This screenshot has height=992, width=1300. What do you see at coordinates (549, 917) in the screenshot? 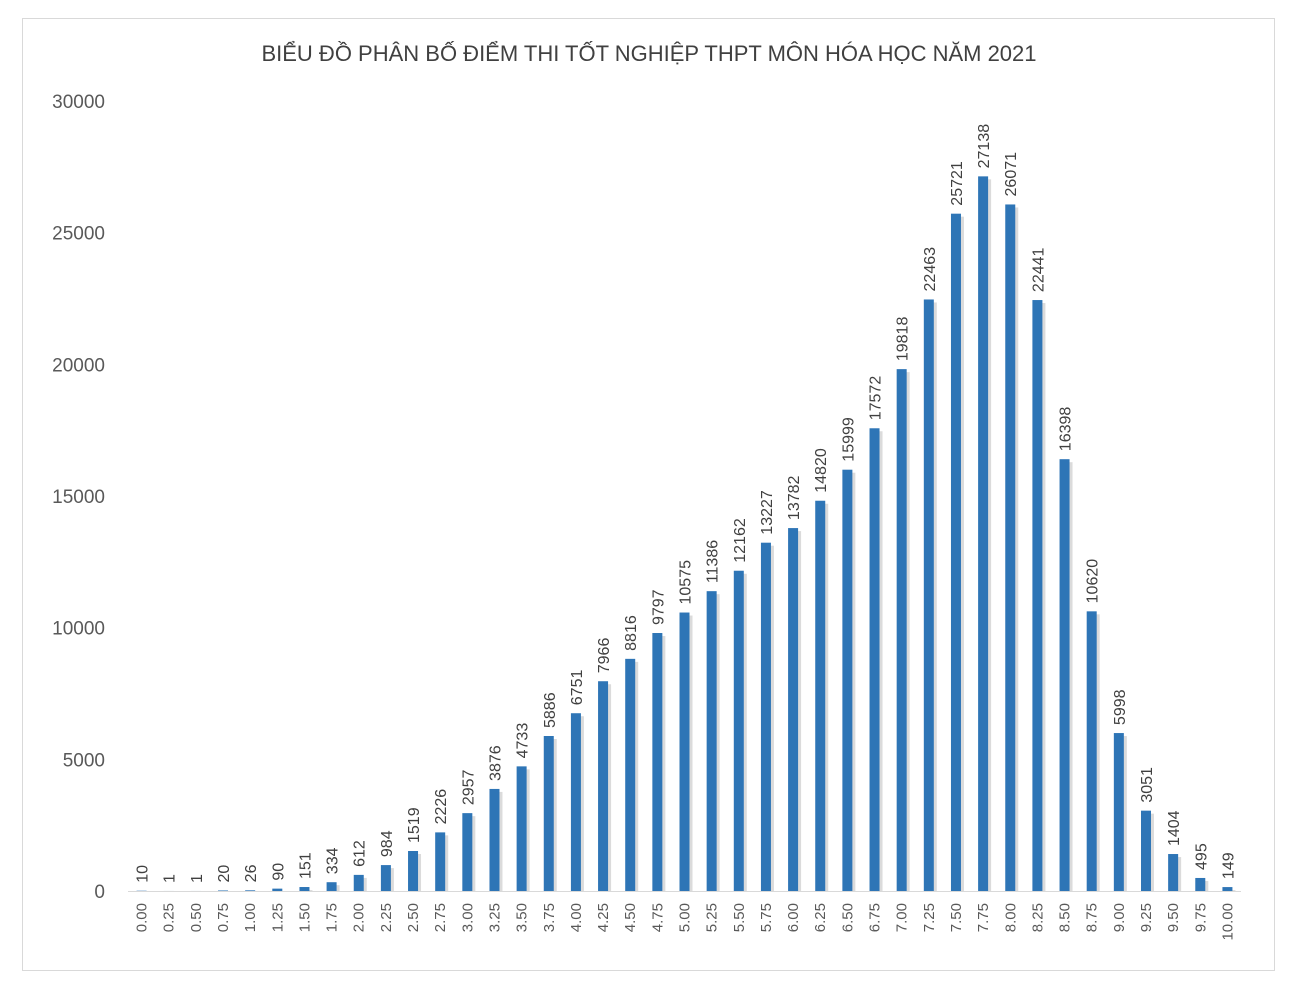
I see `x-tick-label: 3.75` at bounding box center [549, 917].